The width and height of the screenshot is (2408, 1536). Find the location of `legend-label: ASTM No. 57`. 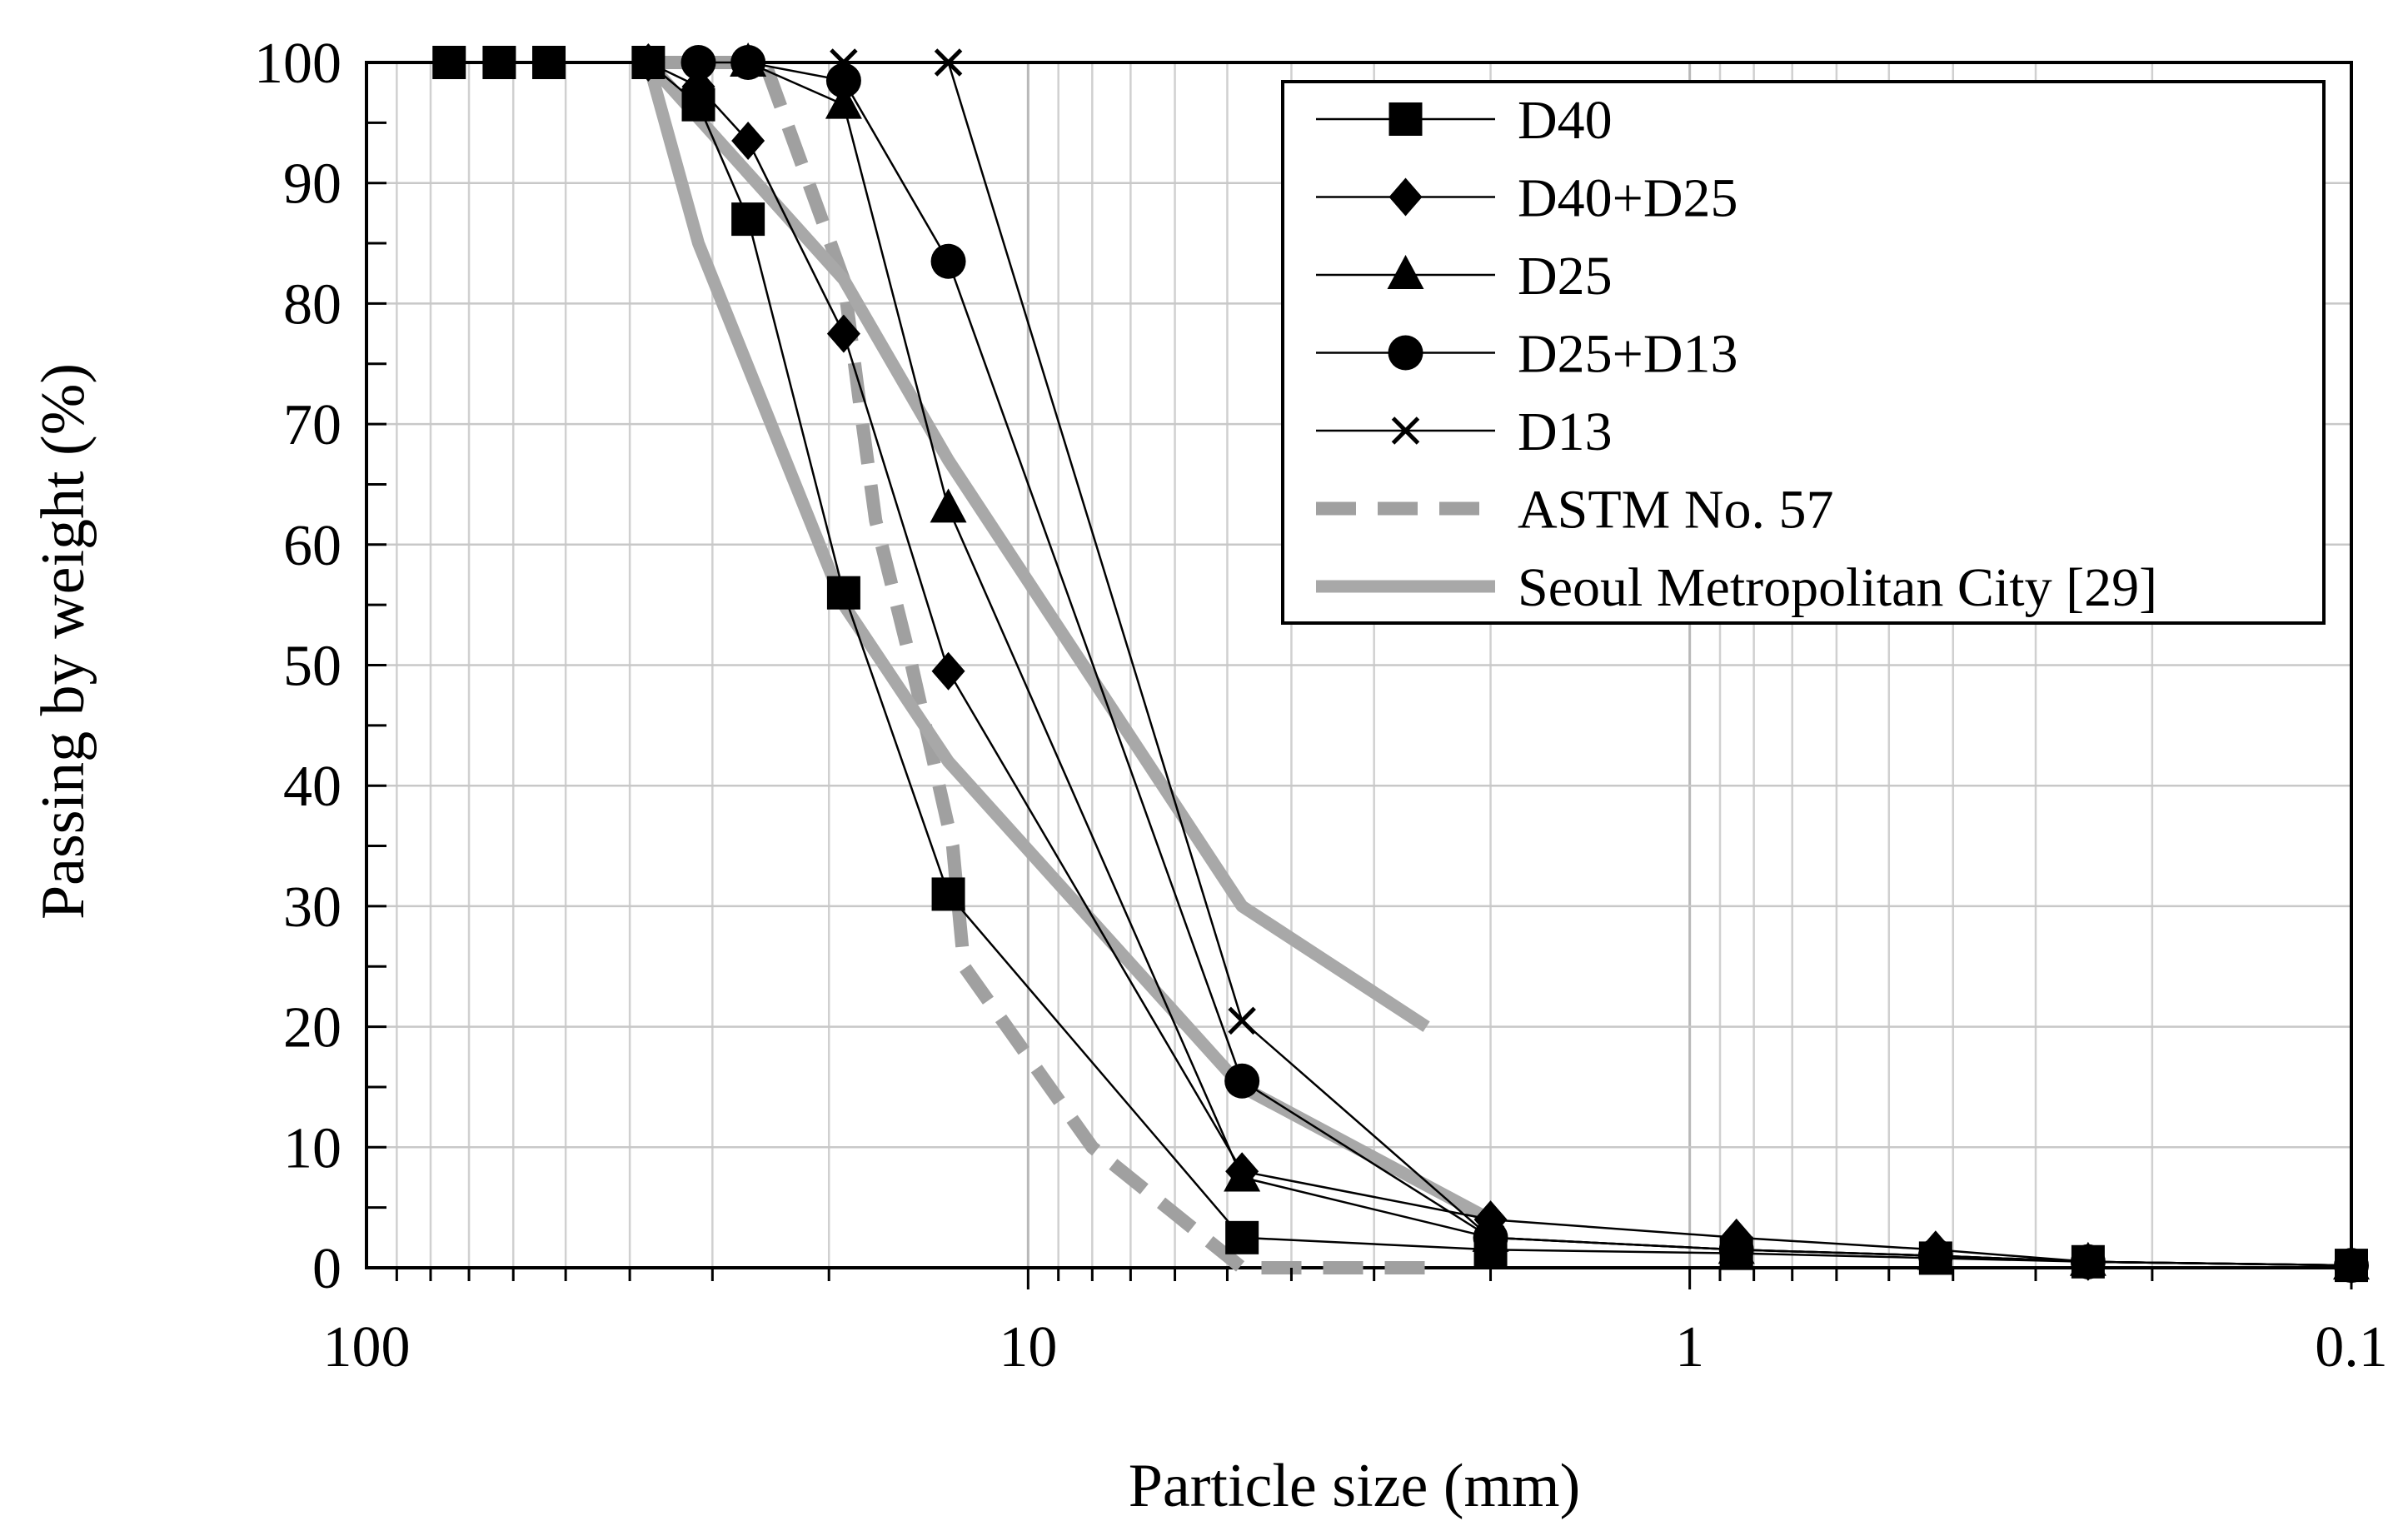

legend-label: ASTM No. 57 is located at coordinates (1676, 510).